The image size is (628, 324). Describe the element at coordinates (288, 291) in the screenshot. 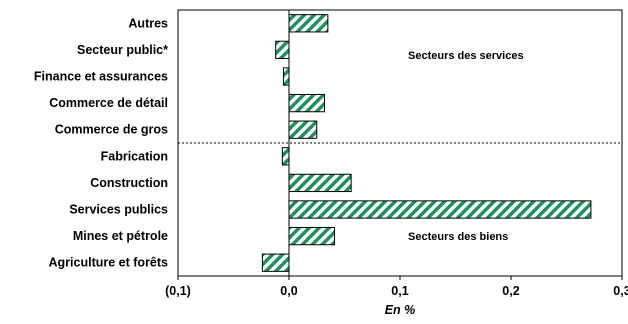

I see `x-tick-label: 0,0` at that location.